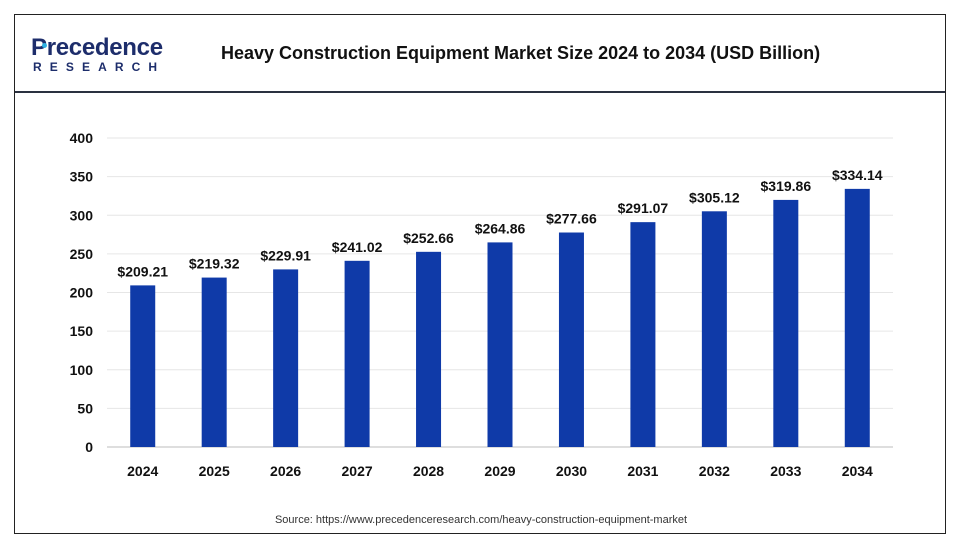 This screenshot has width=972, height=541. What do you see at coordinates (357, 471) in the screenshot?
I see `x-tick-label: 2027` at bounding box center [357, 471].